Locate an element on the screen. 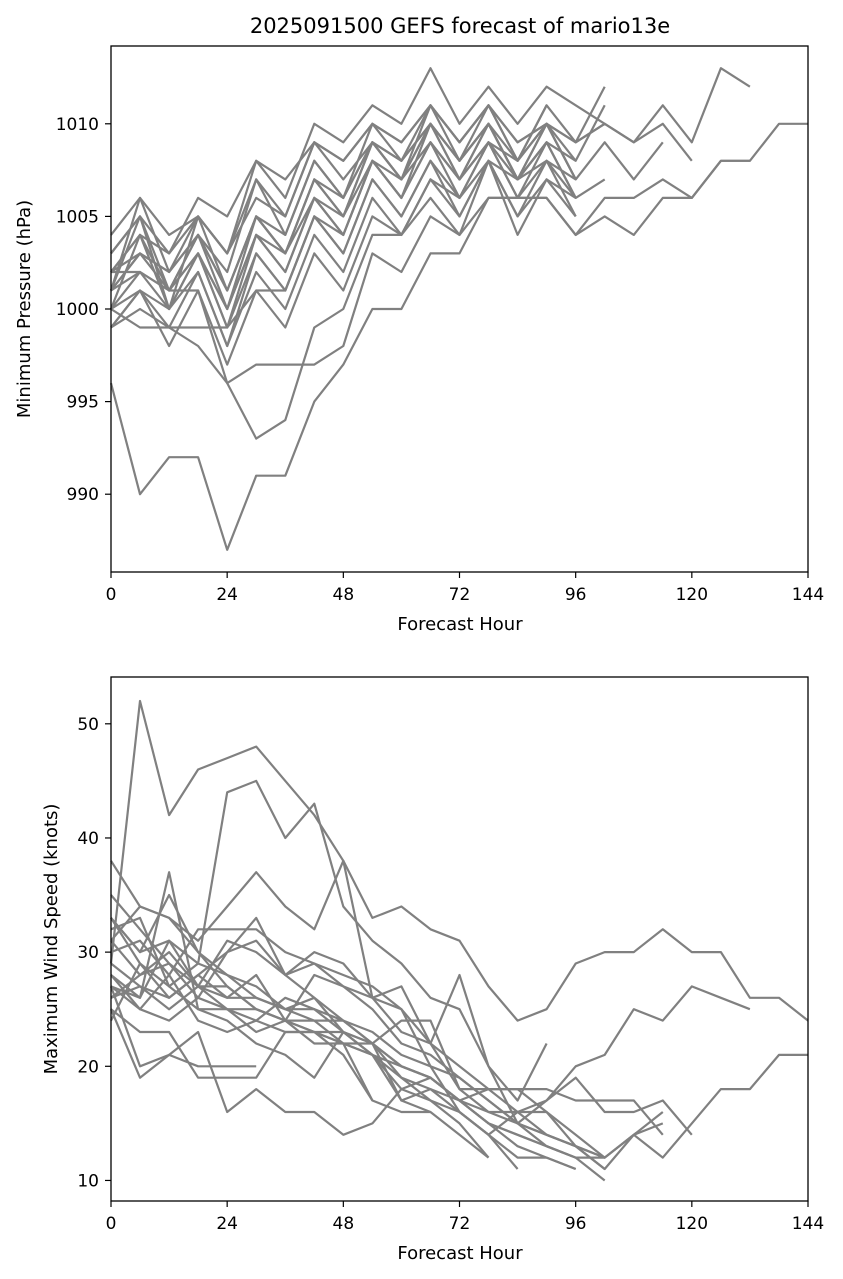 The width and height of the screenshot is (843, 1279). wind-x-tick-label: 24 is located at coordinates (227, 1224).